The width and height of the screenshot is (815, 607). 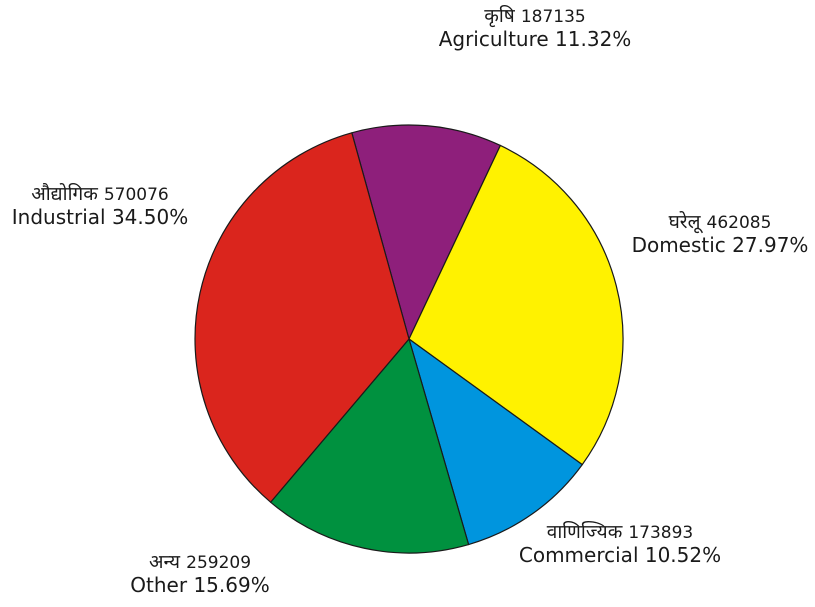 I want to click on slice-domestic, so click(x=516, y=305).